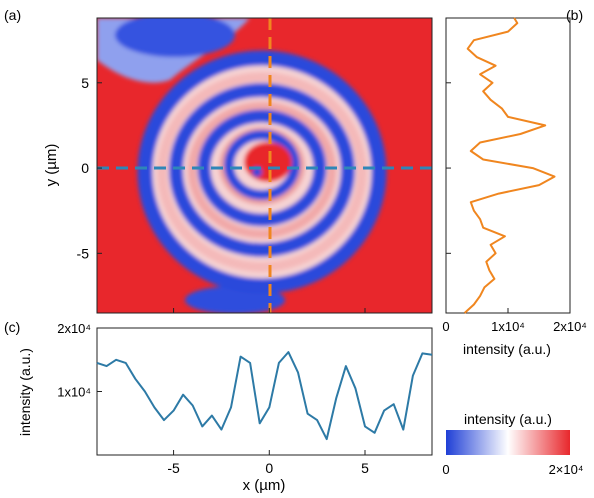 This screenshot has height=498, width=594. Describe the element at coordinates (25, 392) in the screenshot. I see `profile-c-y-axis-label: intensity (a.u.)` at that location.